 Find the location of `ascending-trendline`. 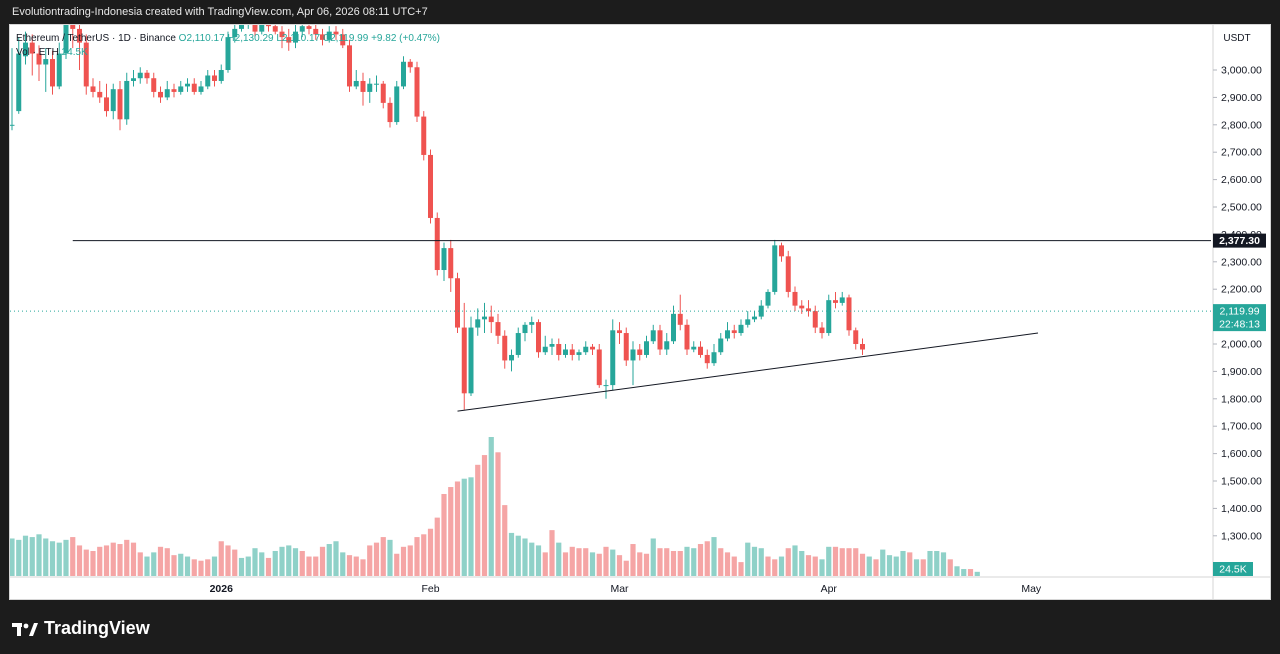

ascending-trendline is located at coordinates (748, 372).